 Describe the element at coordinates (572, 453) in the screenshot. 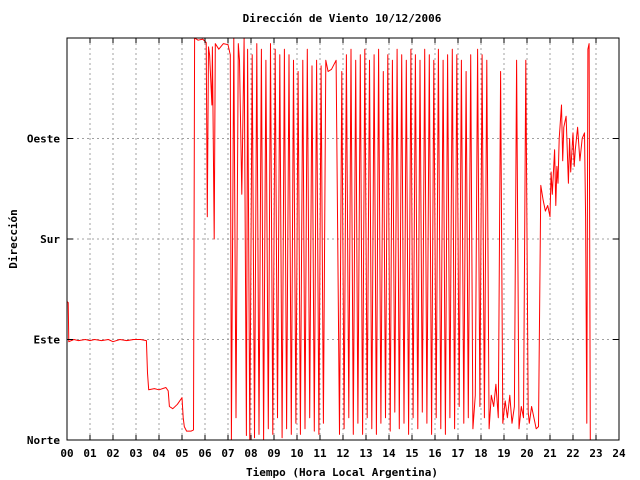

I see `x-tick-label: 22` at that location.